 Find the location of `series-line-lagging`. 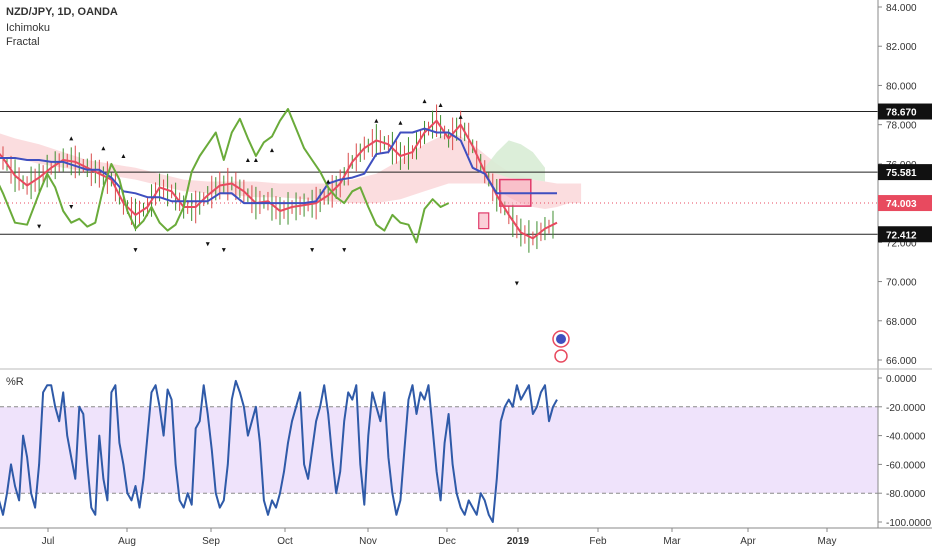

series-line-lagging is located at coordinates (225, 176).